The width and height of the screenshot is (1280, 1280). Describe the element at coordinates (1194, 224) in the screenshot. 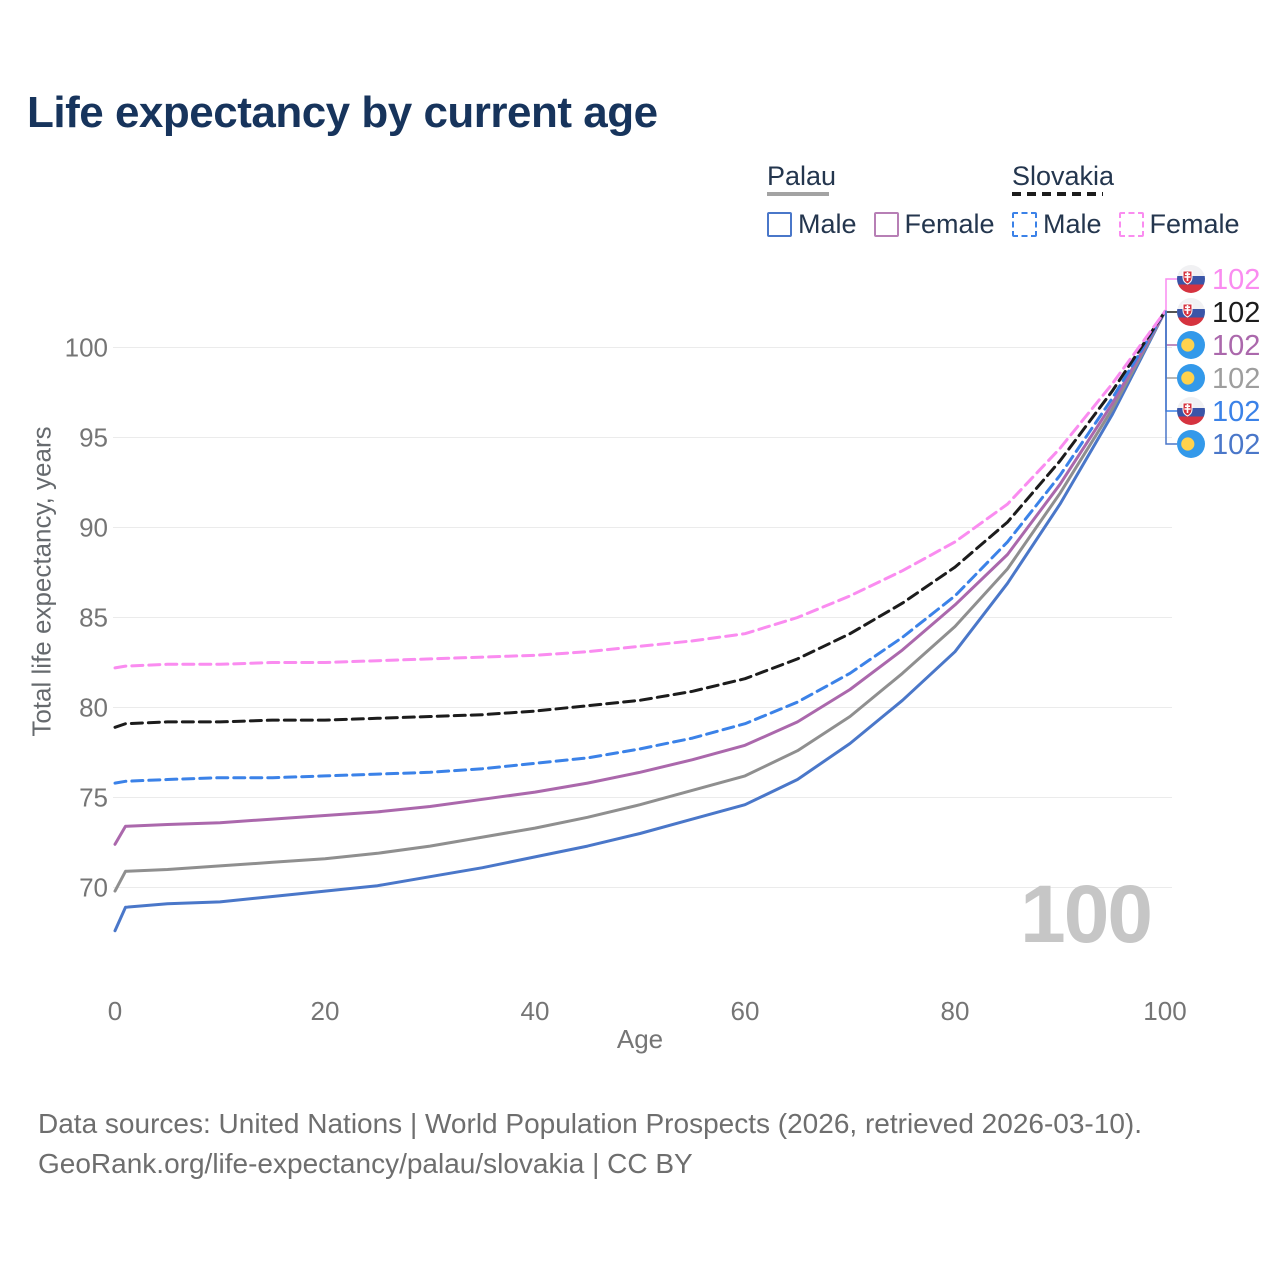

I see `legend-label-slovakia-female: Female` at that location.